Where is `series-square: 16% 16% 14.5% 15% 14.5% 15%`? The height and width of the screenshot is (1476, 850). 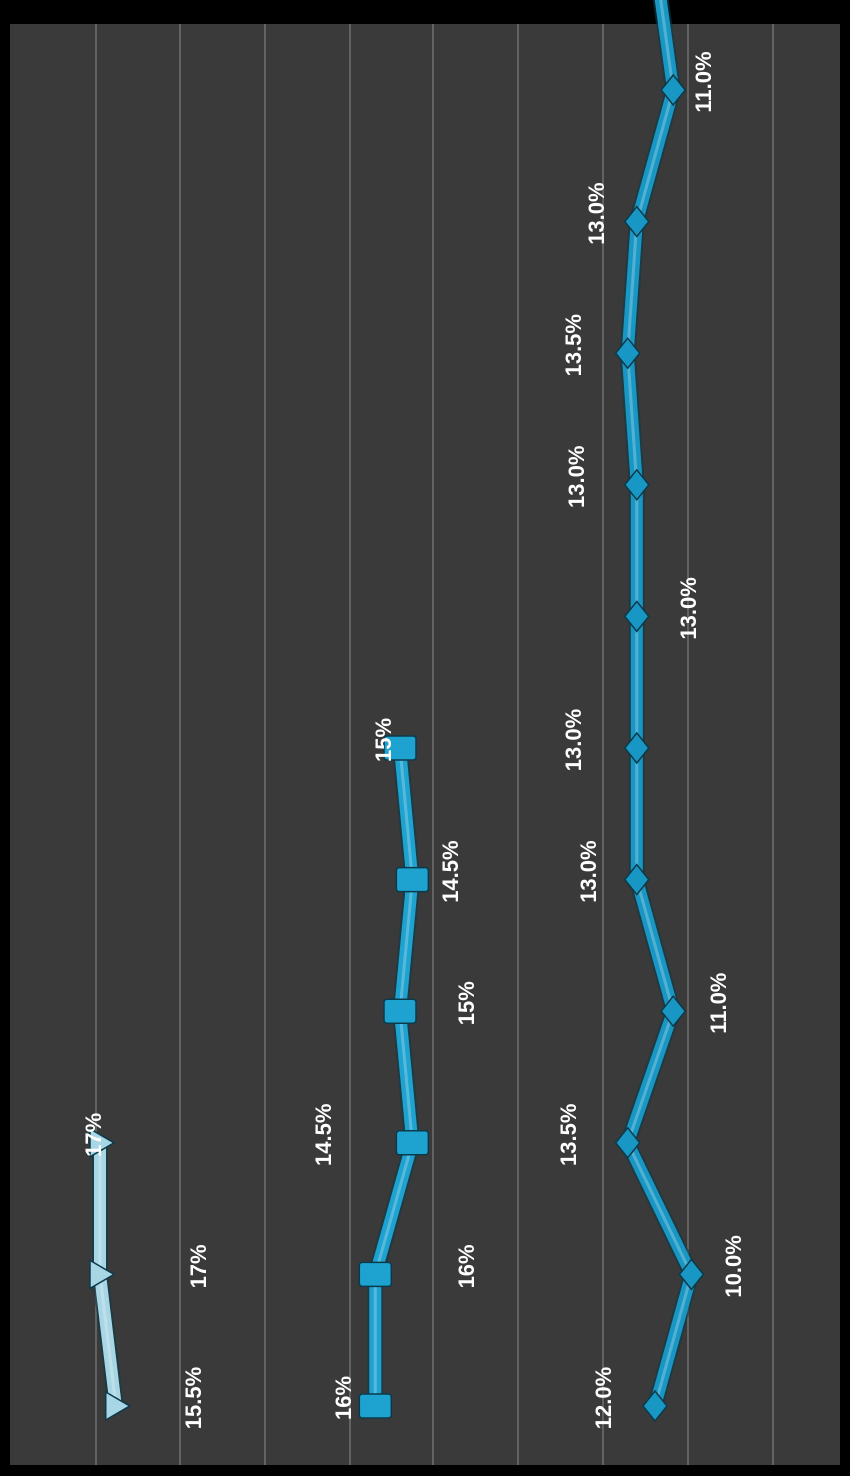
series-square: 16% 16% 14.5% 15% 14.5% 15% is located at coordinates (395, 1069).